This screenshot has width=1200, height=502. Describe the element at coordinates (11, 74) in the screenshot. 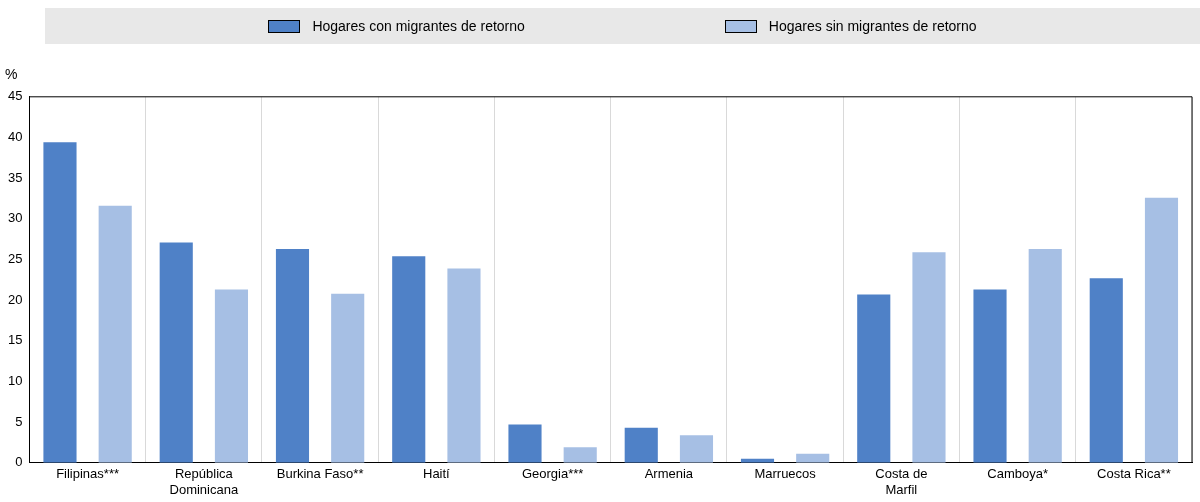

I see `y-axis-title: %` at that location.